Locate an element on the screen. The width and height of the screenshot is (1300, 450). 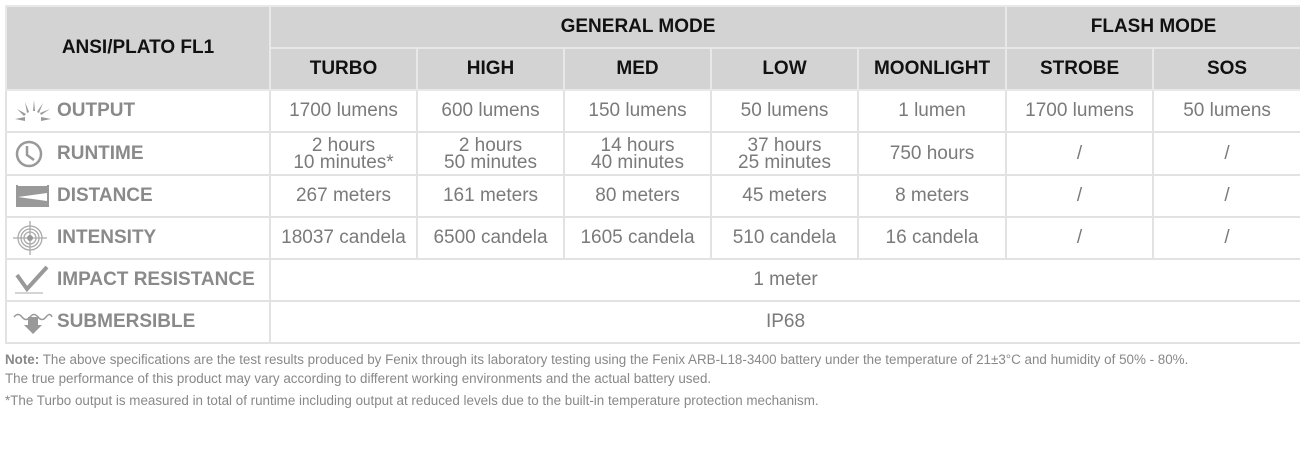
submersible-value: IP68 is located at coordinates (784, 322).